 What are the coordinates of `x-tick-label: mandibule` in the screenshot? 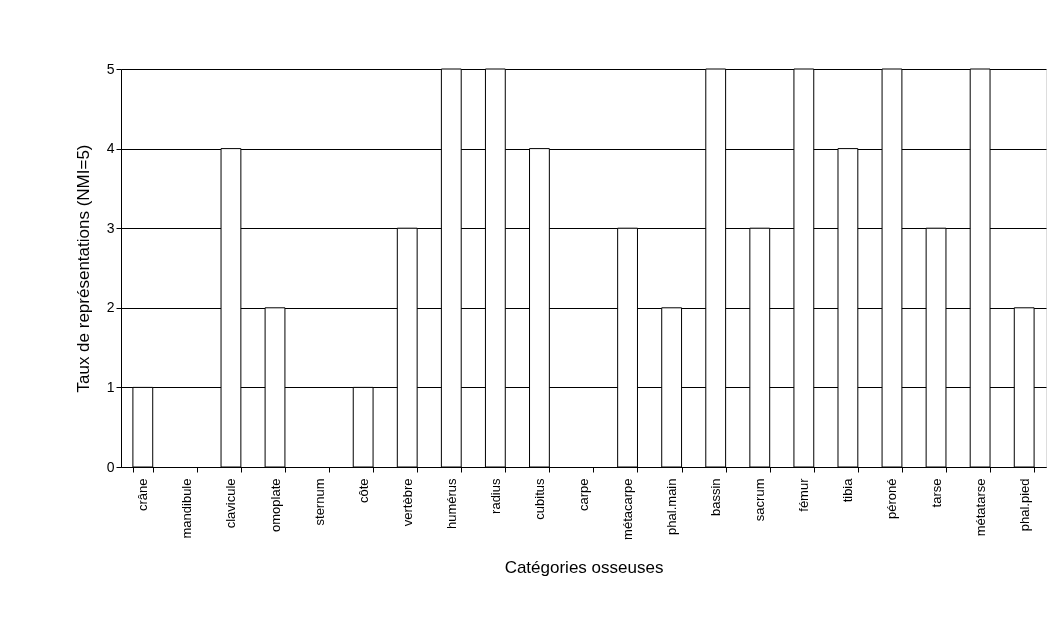 It's located at (187, 508).